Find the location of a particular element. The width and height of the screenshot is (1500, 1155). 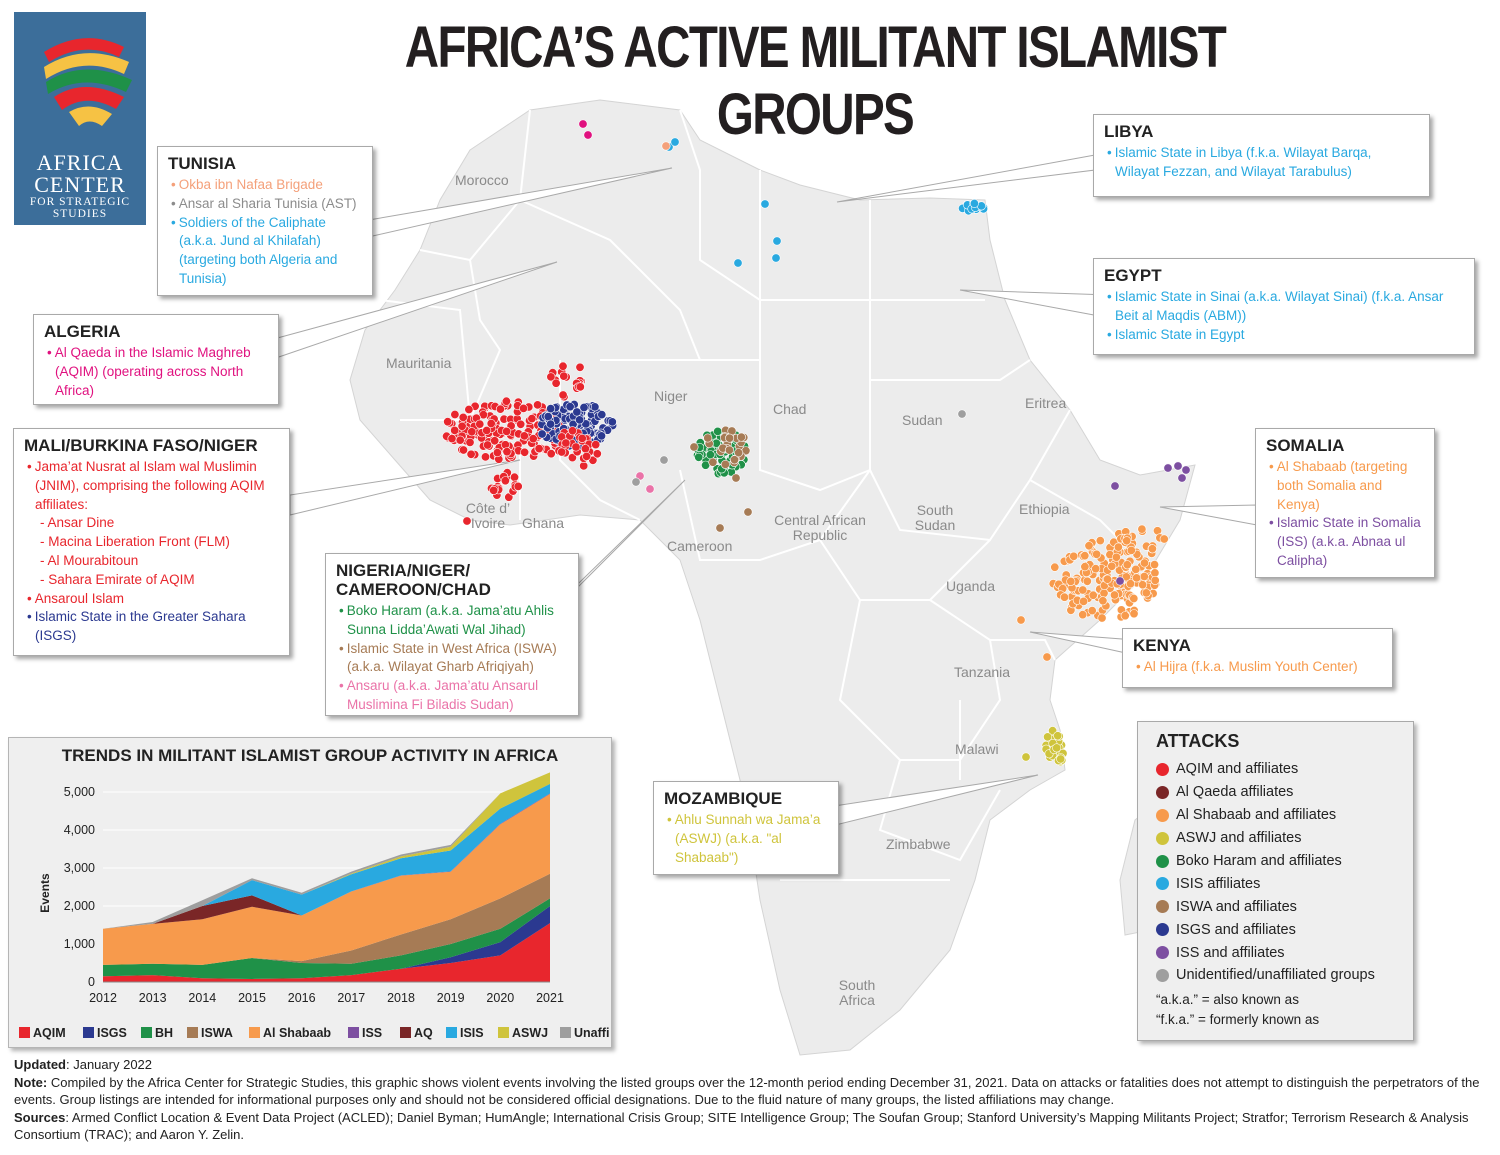

logo-line-1: AFRICA CENTER is located at coordinates (80, 173).